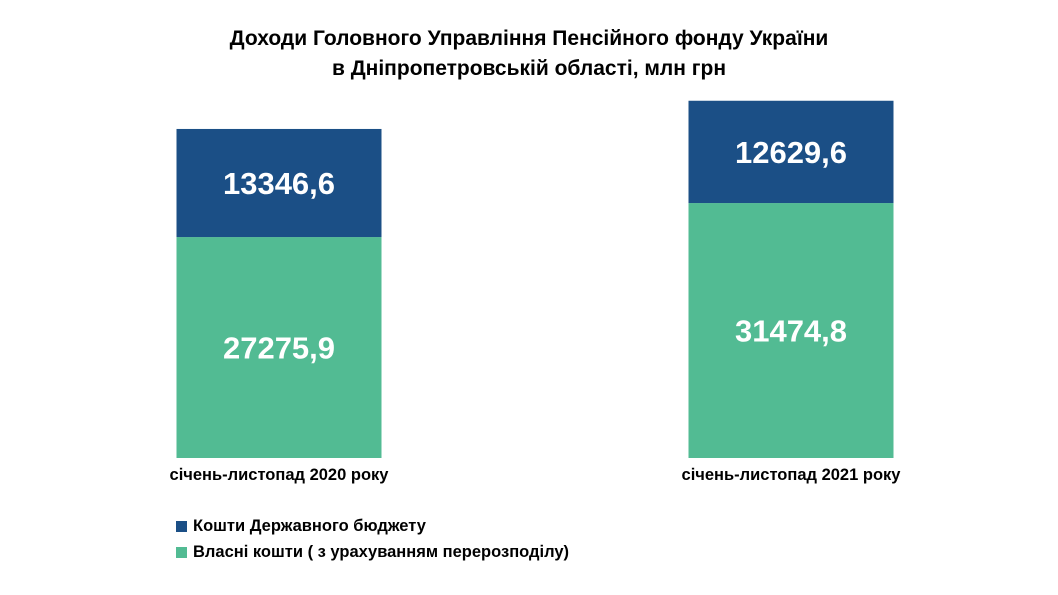 Image resolution: width=1058 pixels, height=595 pixels. I want to click on category-label-1: січень-листопад 2020 року, so click(280, 475).